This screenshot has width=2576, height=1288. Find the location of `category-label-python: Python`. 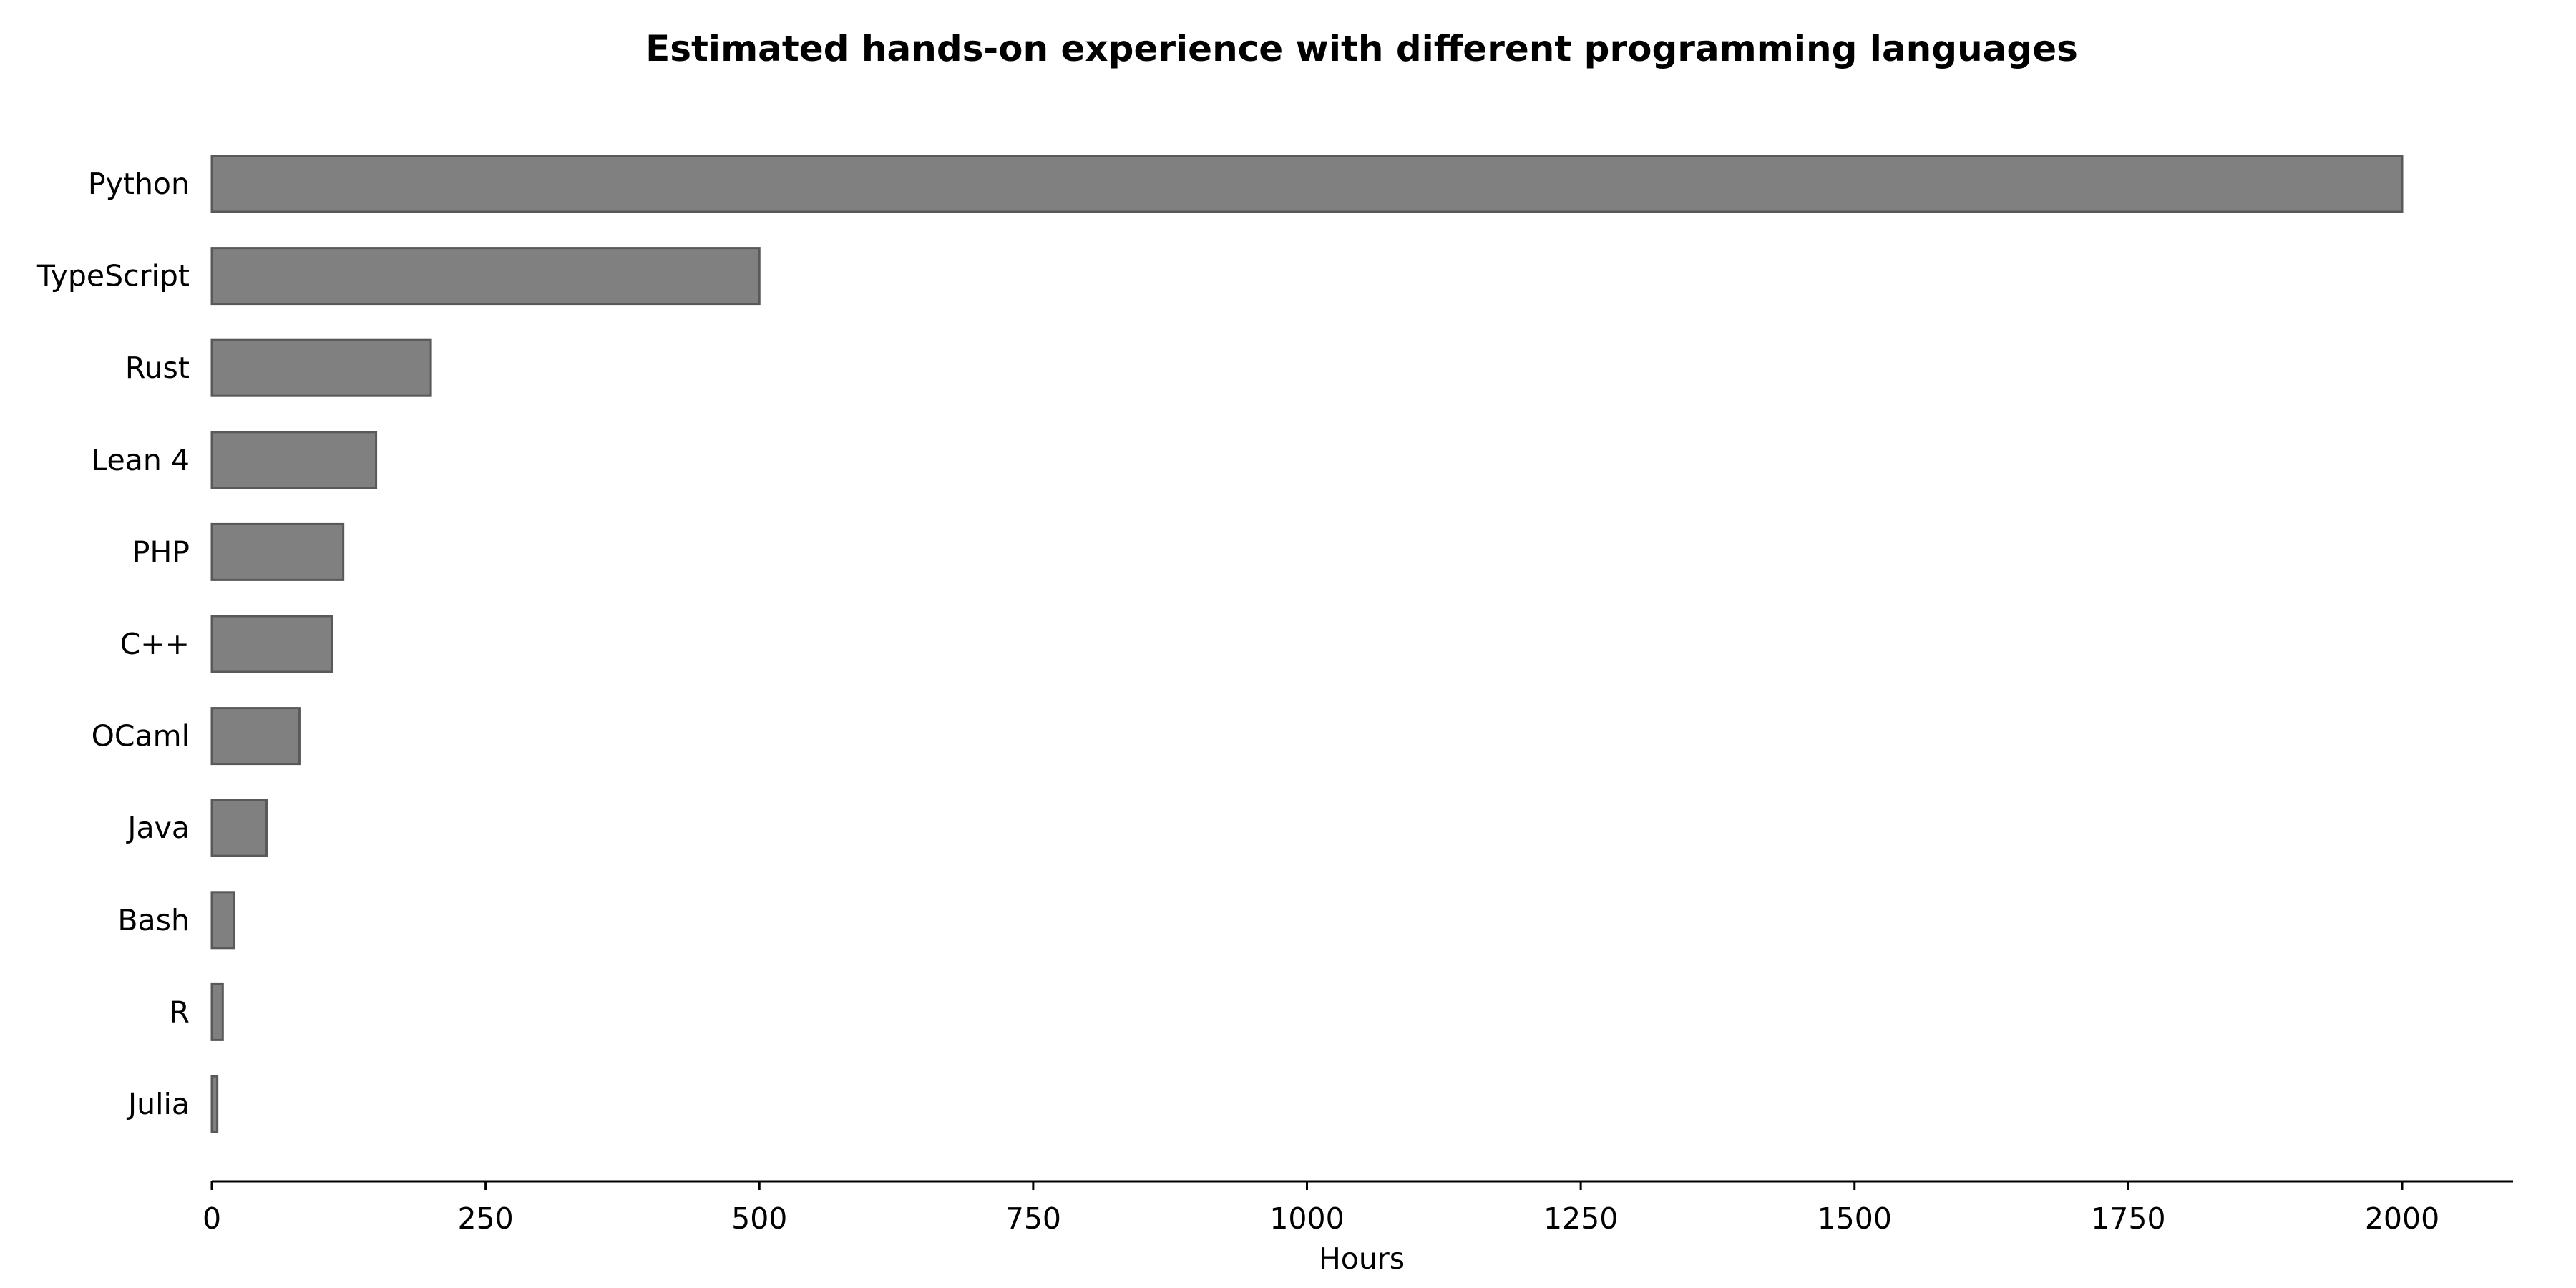

category-label-python: Python is located at coordinates (139, 184).